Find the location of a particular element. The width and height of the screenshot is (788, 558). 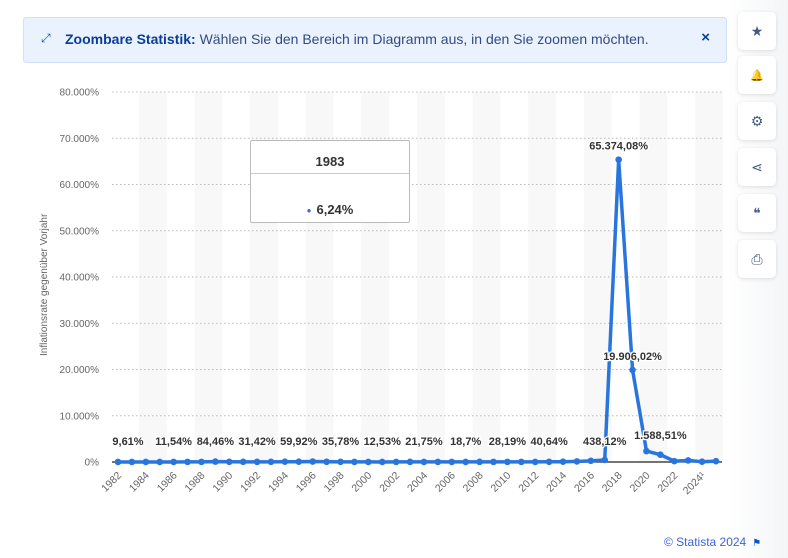

data-label: 65.374,08% is located at coordinates (618, 147).